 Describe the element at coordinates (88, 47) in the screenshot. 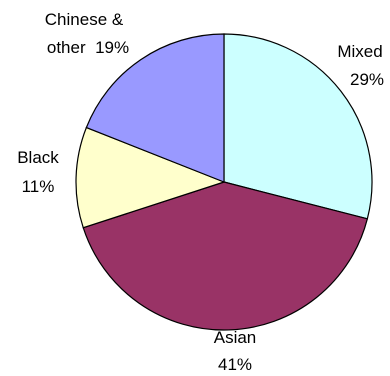

I see `slice-label-chinese-other-pct: other 19%` at that location.